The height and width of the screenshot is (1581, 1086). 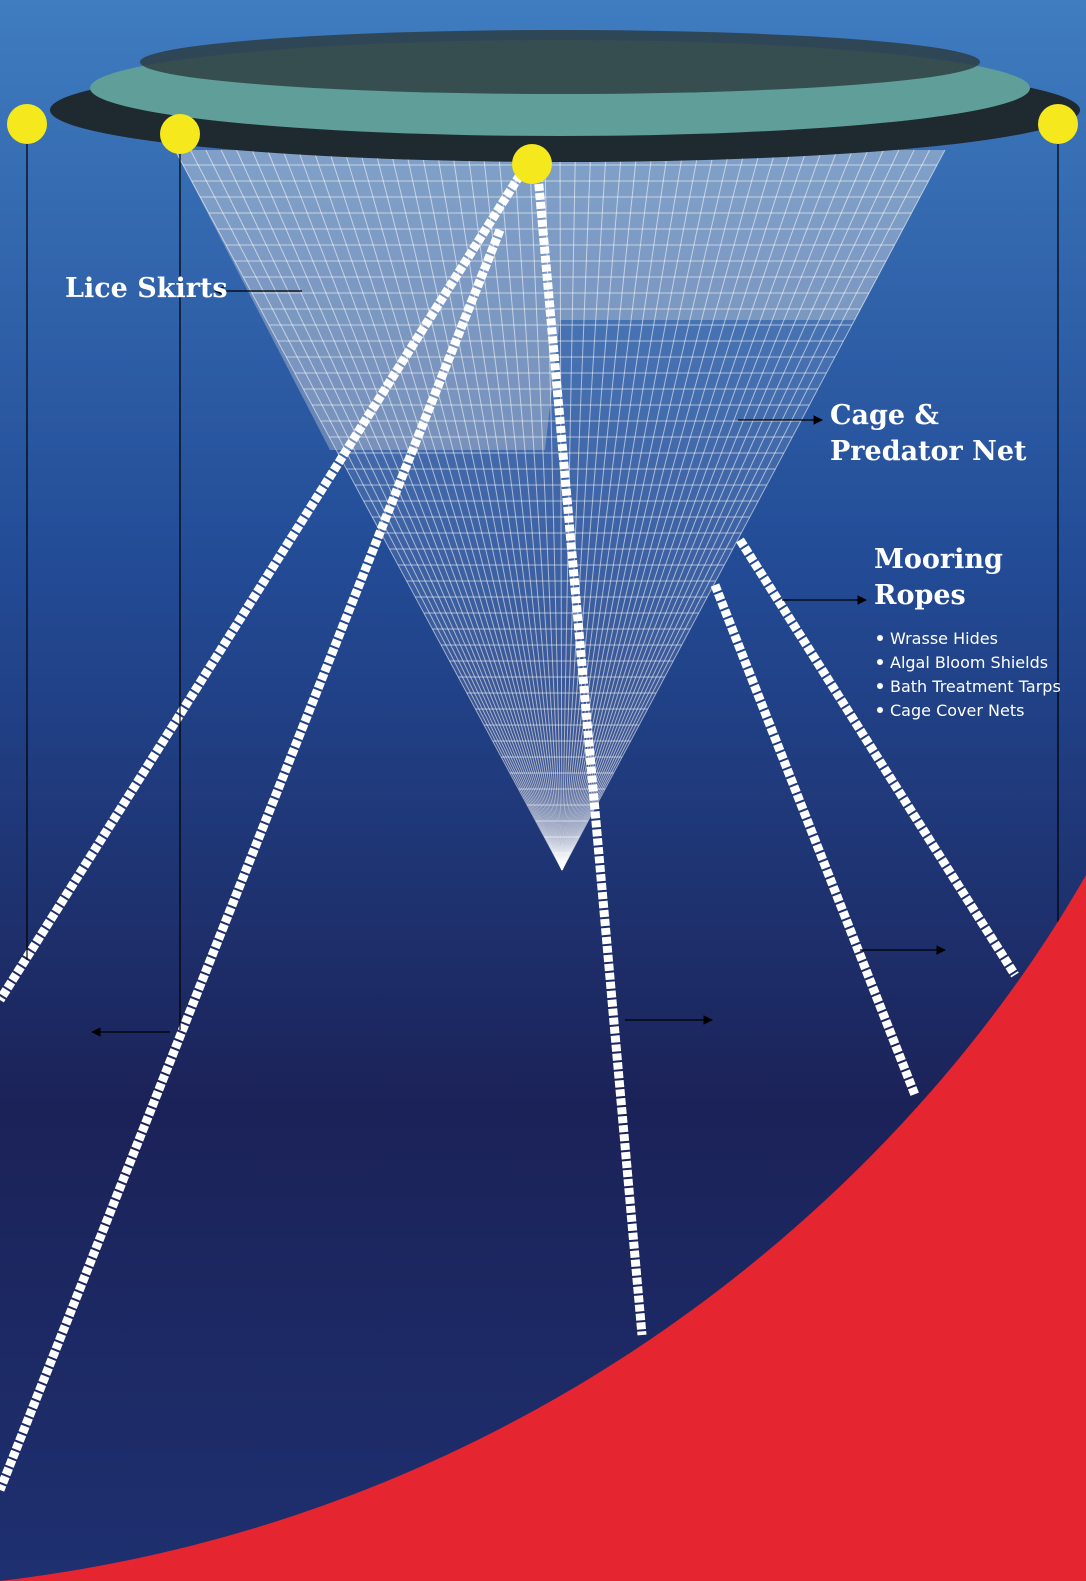 What do you see at coordinates (938, 559) in the screenshot?
I see `label: Mooring` at bounding box center [938, 559].